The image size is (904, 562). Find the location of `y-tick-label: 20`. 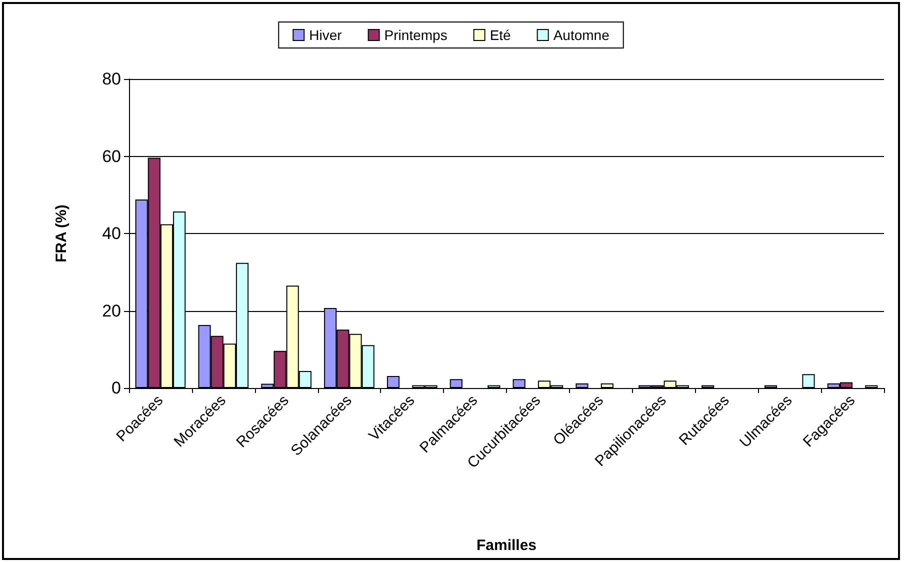

y-tick-label: 20 is located at coordinates (111, 310).